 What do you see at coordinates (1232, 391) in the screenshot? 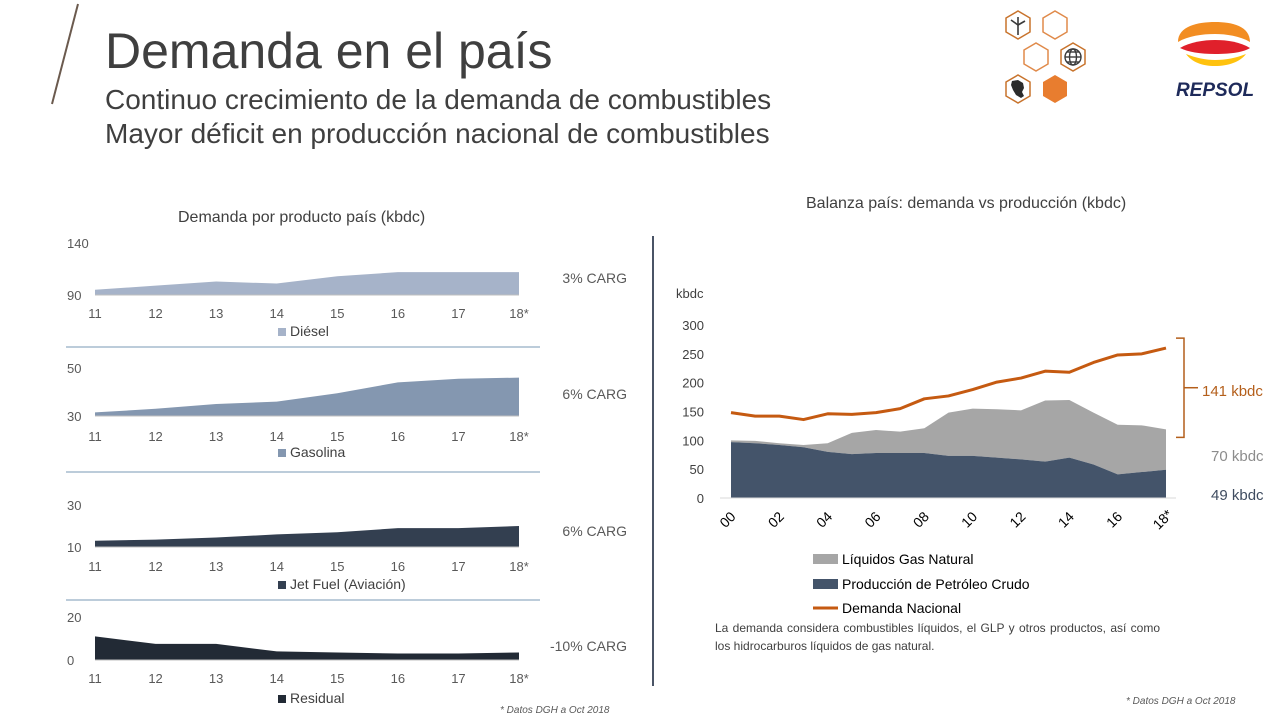
I see `callout-demand-gap: 141 kbdc` at bounding box center [1232, 391].